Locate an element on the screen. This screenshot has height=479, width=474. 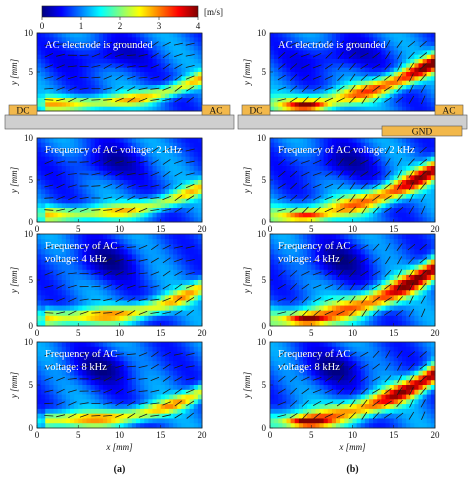
electrode-setup: DC AC is located at coordinates (119, 117).